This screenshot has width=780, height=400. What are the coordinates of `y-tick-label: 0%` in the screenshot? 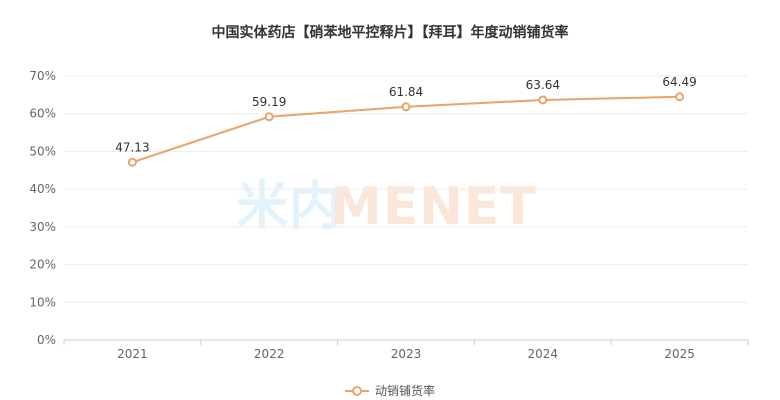 It's located at (46, 340).